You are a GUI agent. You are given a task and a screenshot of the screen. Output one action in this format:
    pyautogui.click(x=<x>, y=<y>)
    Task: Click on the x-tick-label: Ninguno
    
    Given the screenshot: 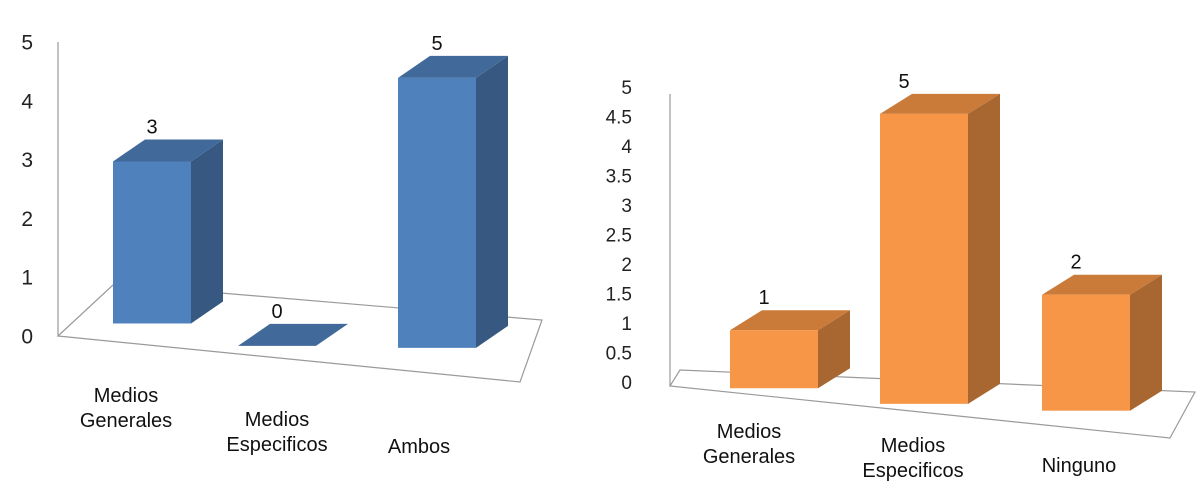 What is the action you would take?
    pyautogui.click(x=1079, y=466)
    